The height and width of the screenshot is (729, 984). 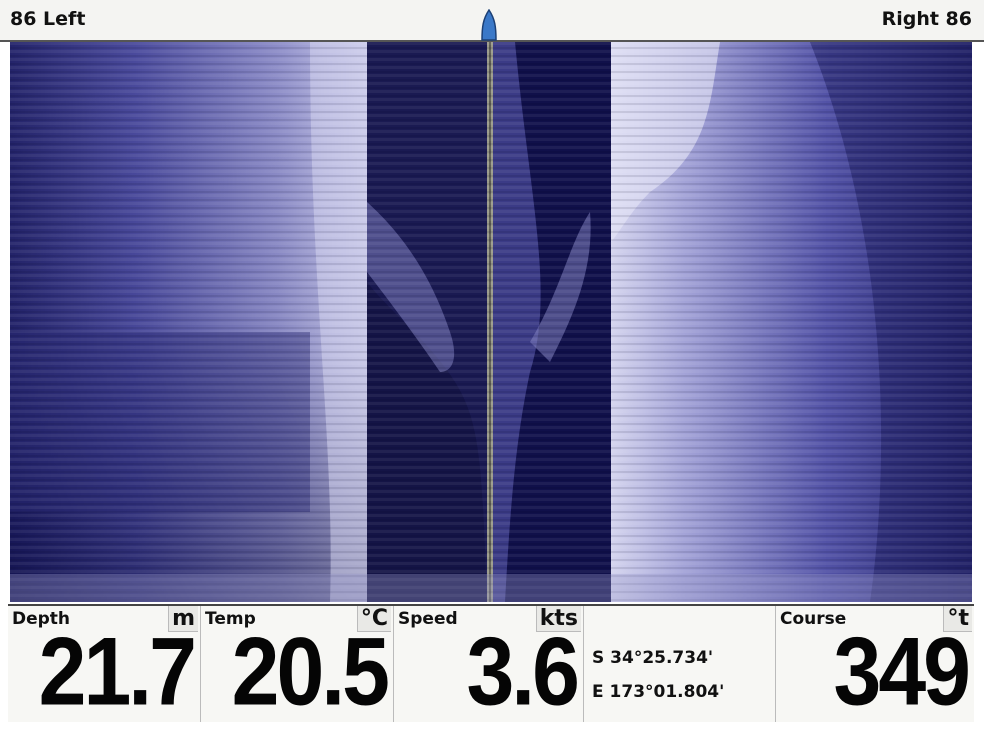 I want to click on speed-readout: Speed kts 3.6, so click(x=489, y=666).